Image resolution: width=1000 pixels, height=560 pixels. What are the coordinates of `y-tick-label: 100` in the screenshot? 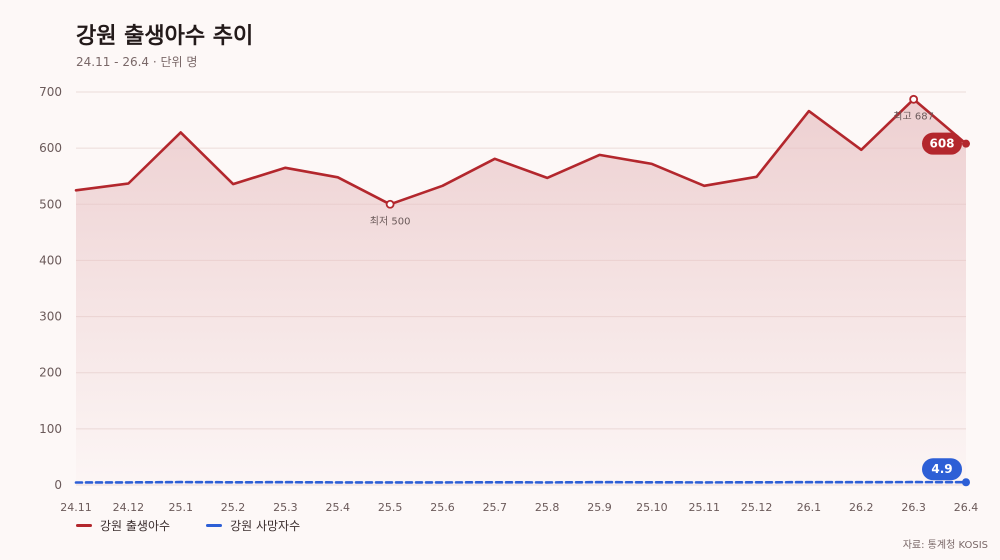 It's located at (50, 429).